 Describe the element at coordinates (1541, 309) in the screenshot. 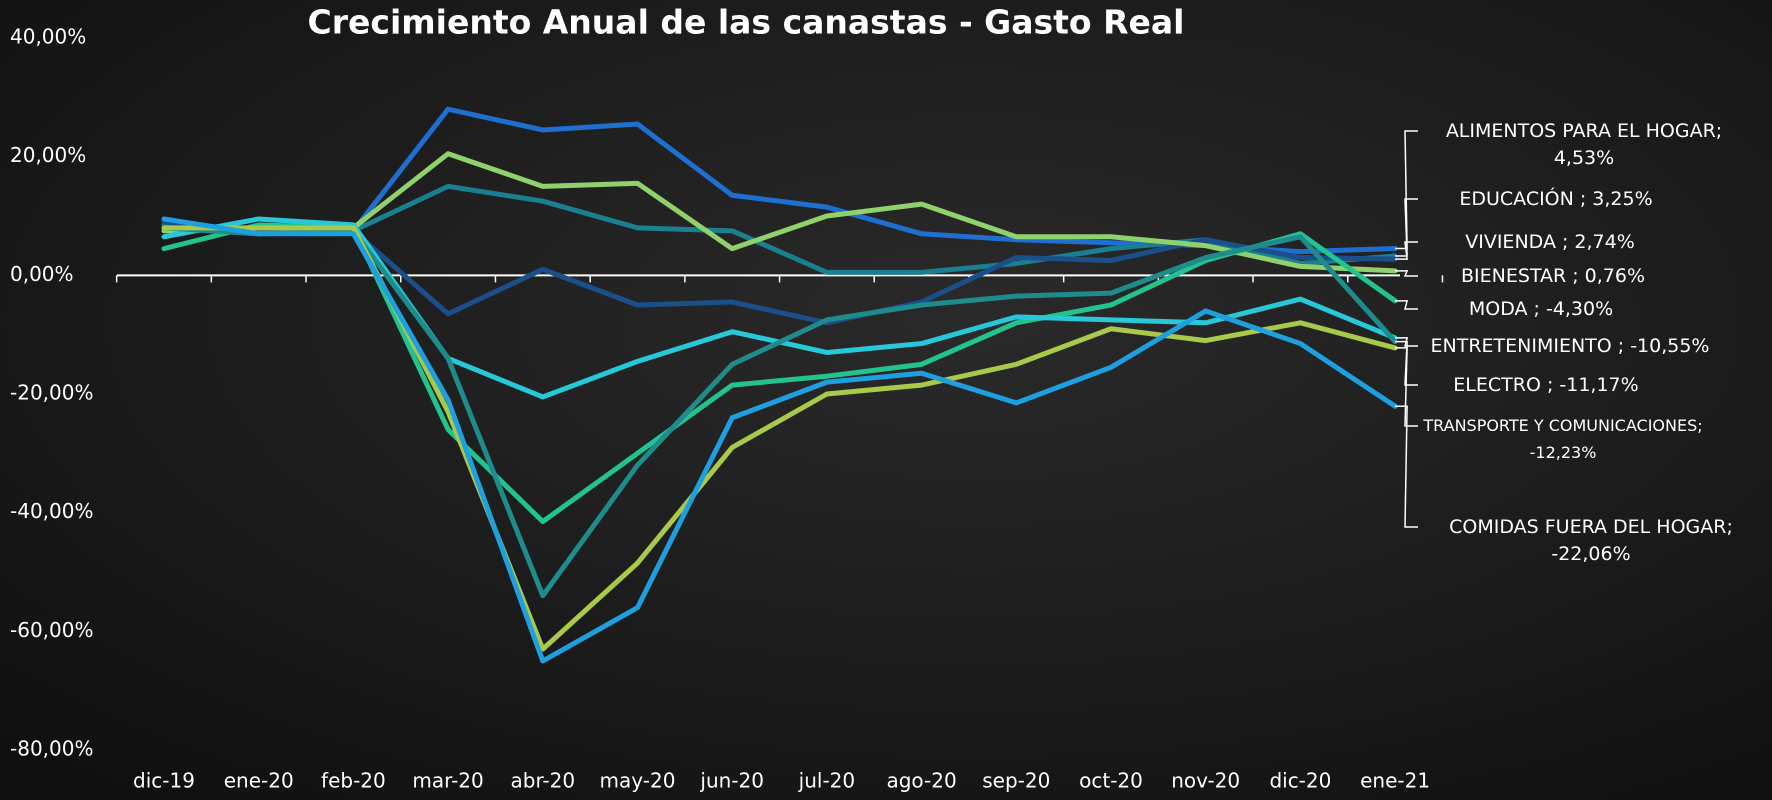

I see `data-label: MODA ; -4,30%` at that location.